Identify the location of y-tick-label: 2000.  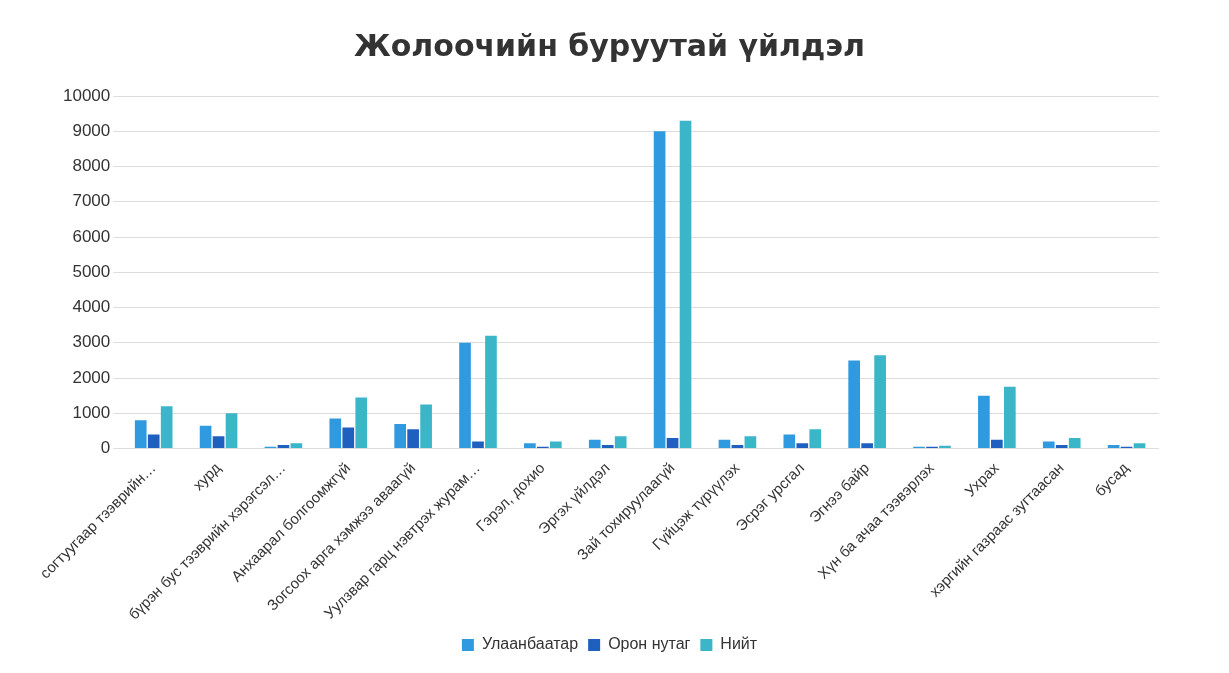
(91, 377).